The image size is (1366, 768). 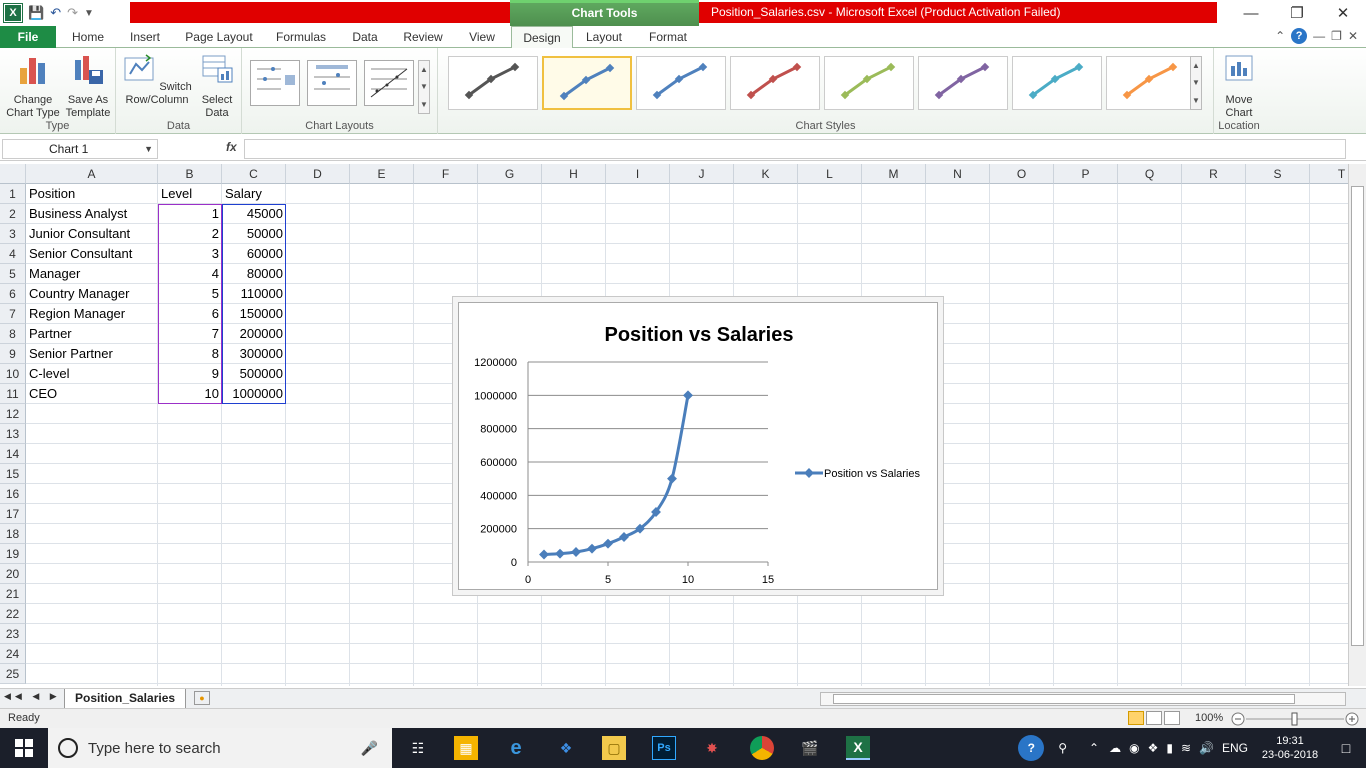 I want to click on switch-row-column-button: Switch Row/Column, so click(x=157, y=79).